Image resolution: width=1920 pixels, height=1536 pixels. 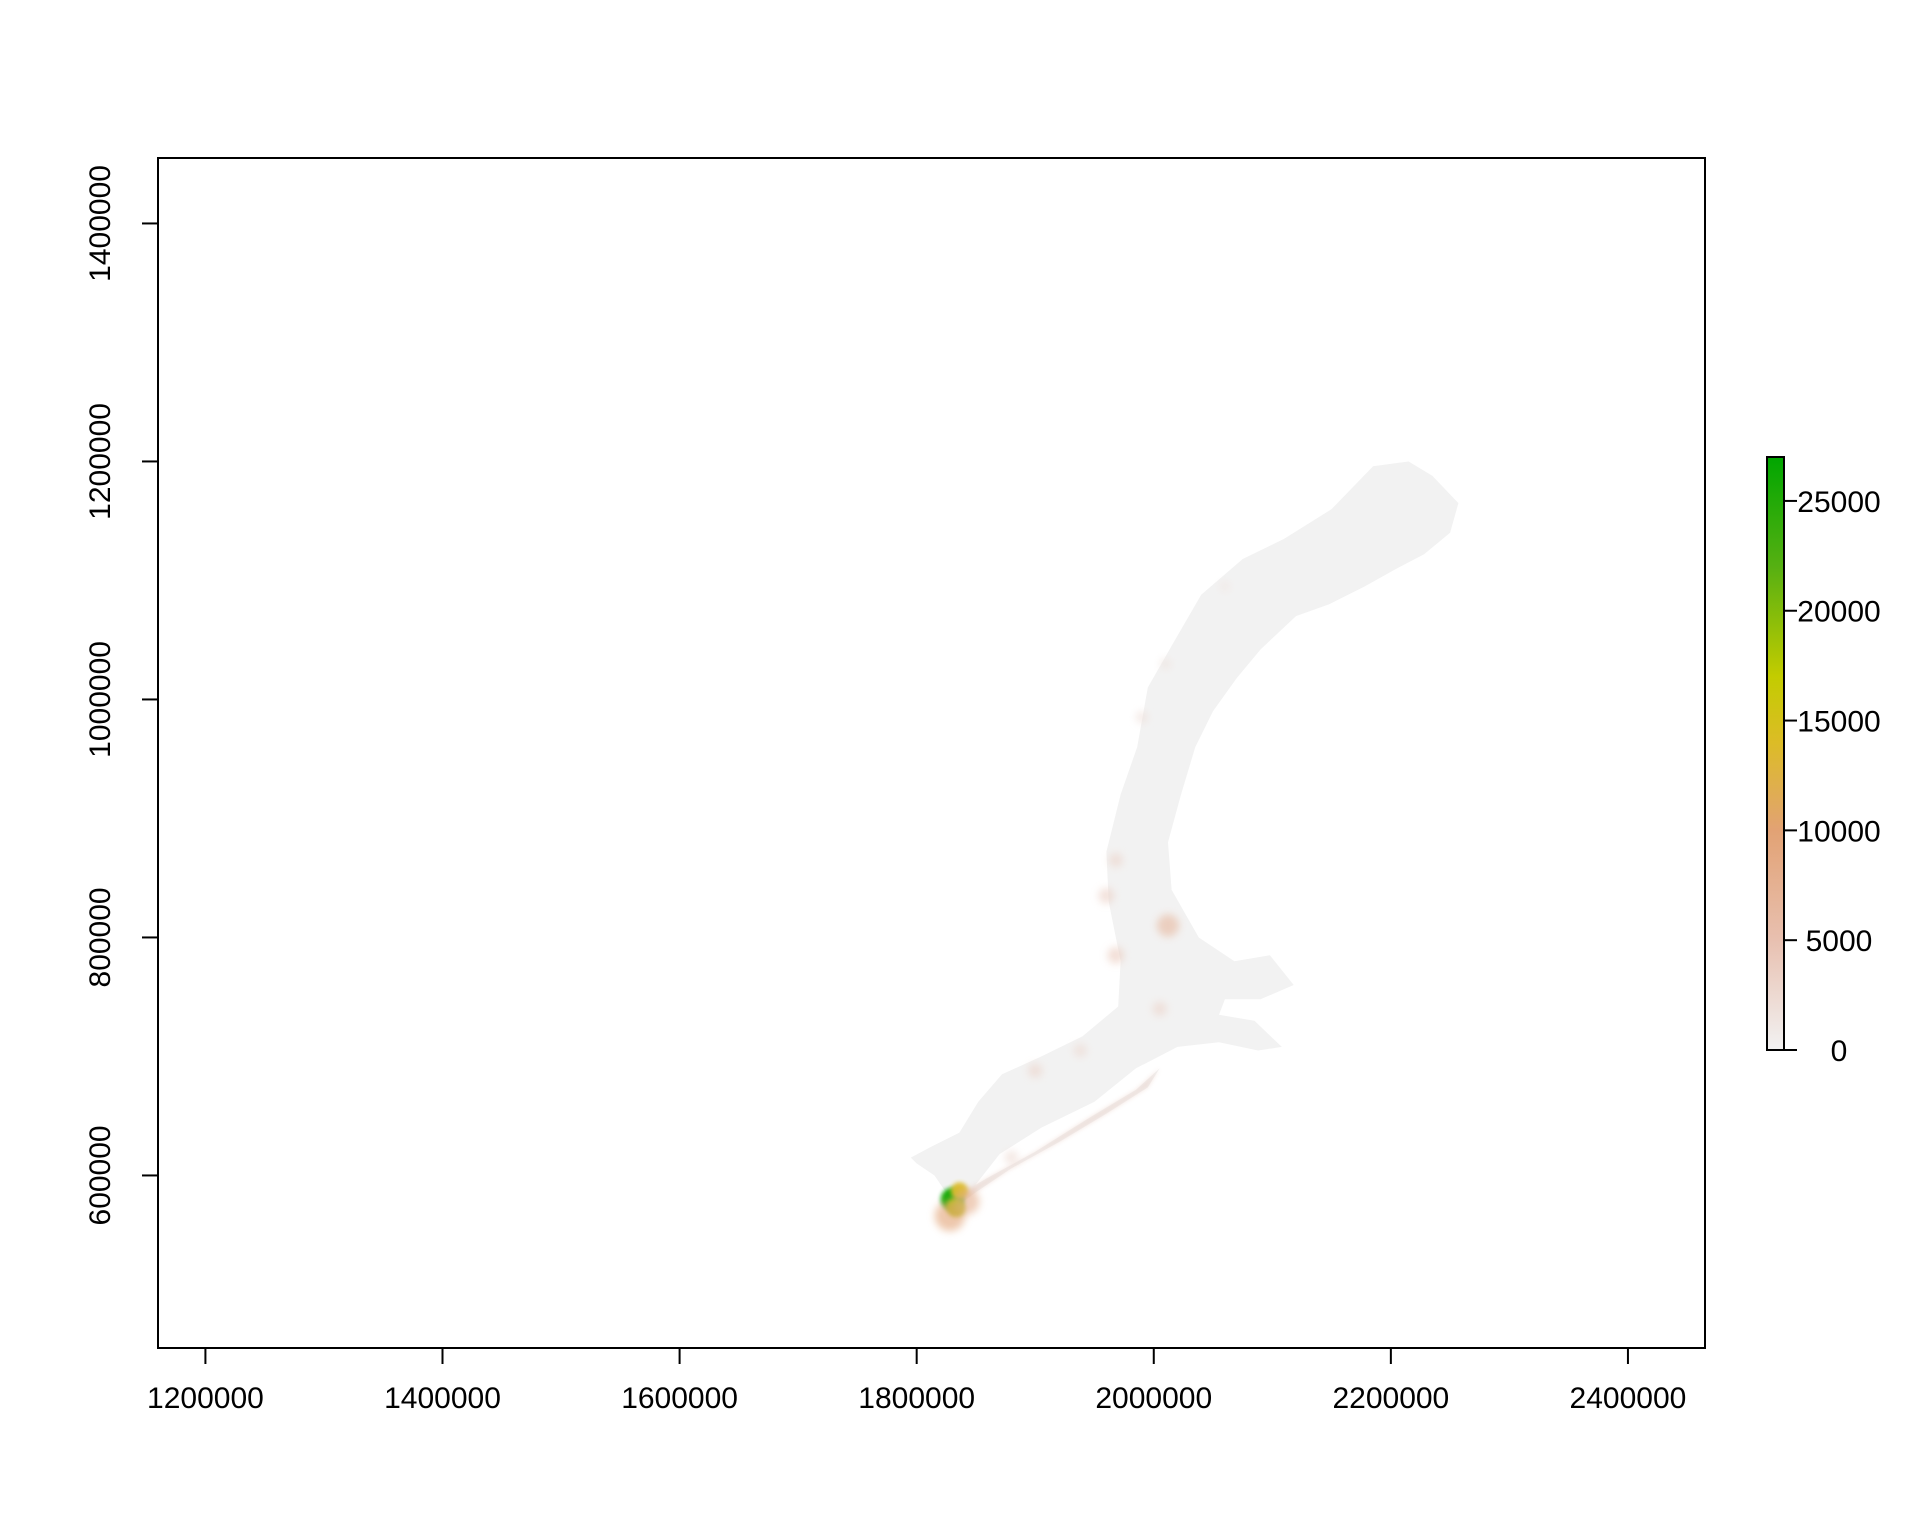 What do you see at coordinates (1838, 612) in the screenshot?
I see `colorbar-tick-label: 20000` at bounding box center [1838, 612].